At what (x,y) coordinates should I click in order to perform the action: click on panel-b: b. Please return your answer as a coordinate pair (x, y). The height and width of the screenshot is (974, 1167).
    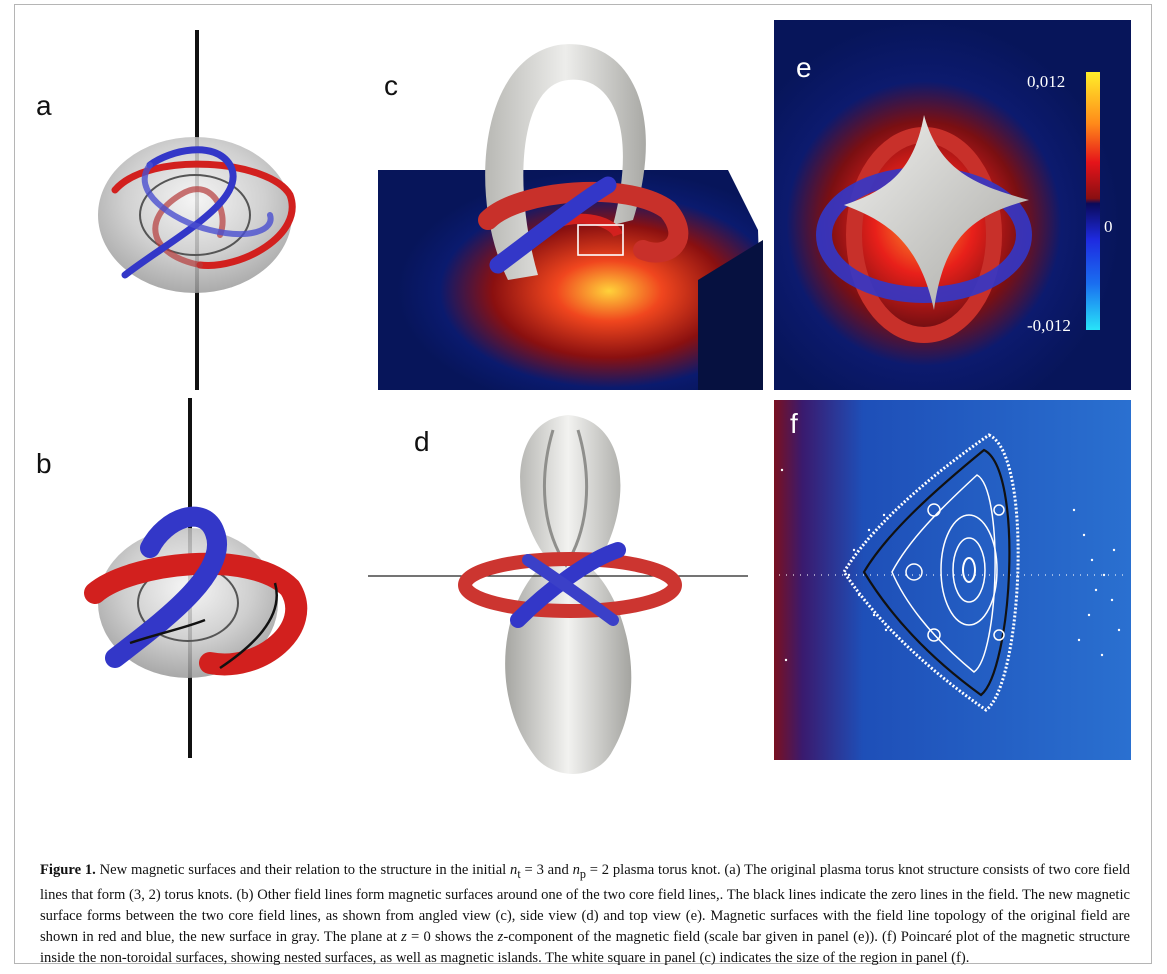
    Looking at the image, I should click on (190, 583).